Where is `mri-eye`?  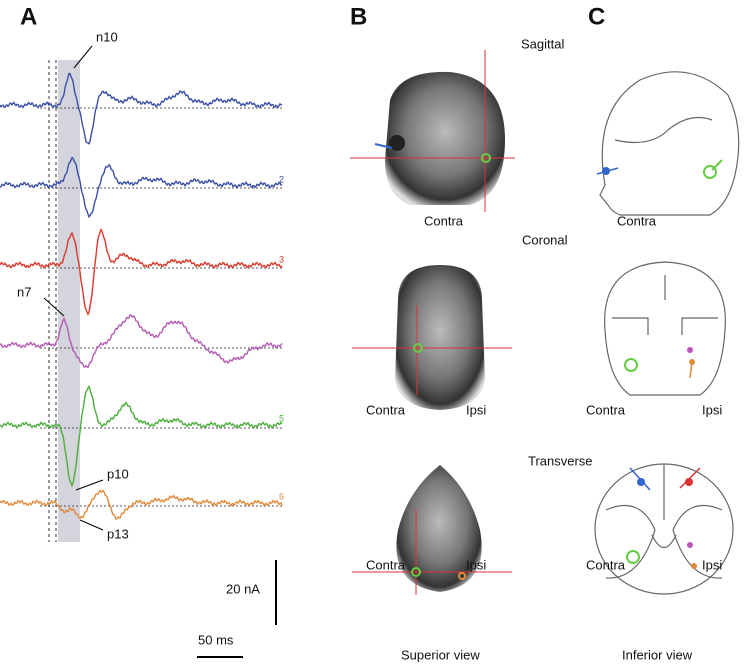 mri-eye is located at coordinates (397, 143).